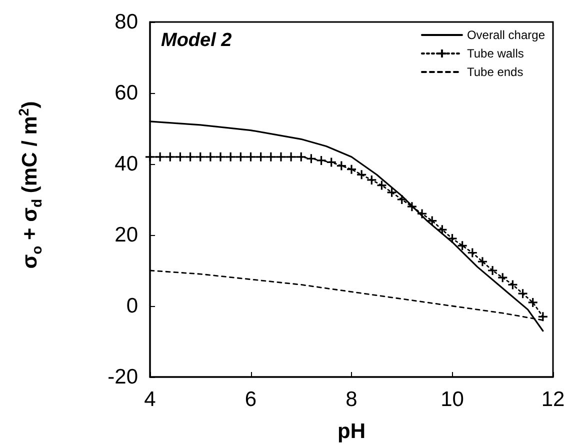 The image size is (573, 447). What do you see at coordinates (250, 399) in the screenshot?
I see `x-tick-label: 6` at bounding box center [250, 399].